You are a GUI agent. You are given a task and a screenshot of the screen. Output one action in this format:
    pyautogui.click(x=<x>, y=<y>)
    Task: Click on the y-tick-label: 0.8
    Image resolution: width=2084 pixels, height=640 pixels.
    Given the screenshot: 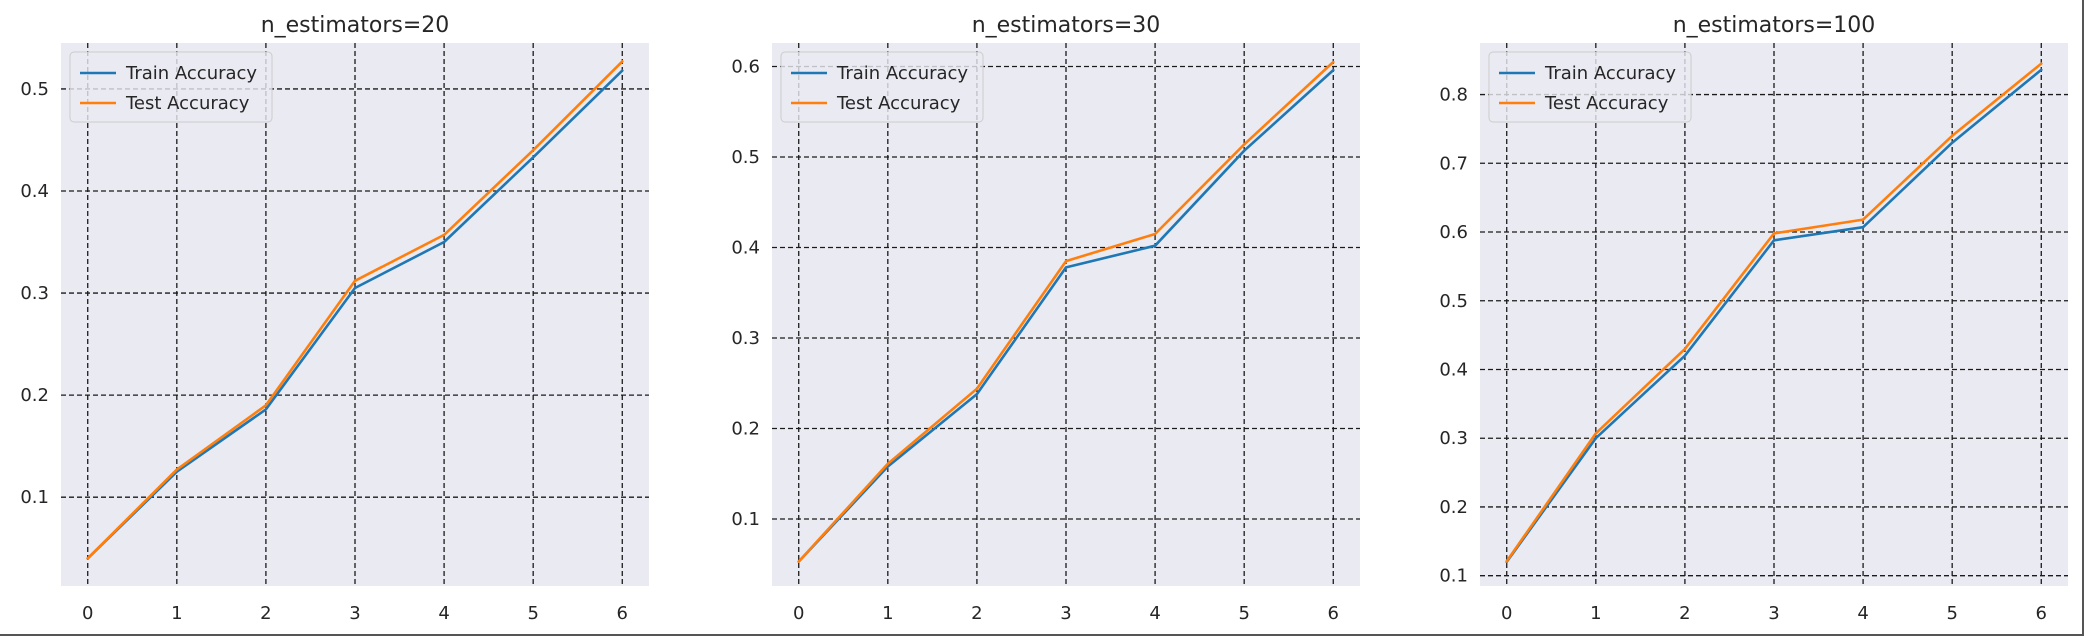 What is the action you would take?
    pyautogui.click(x=1453, y=95)
    